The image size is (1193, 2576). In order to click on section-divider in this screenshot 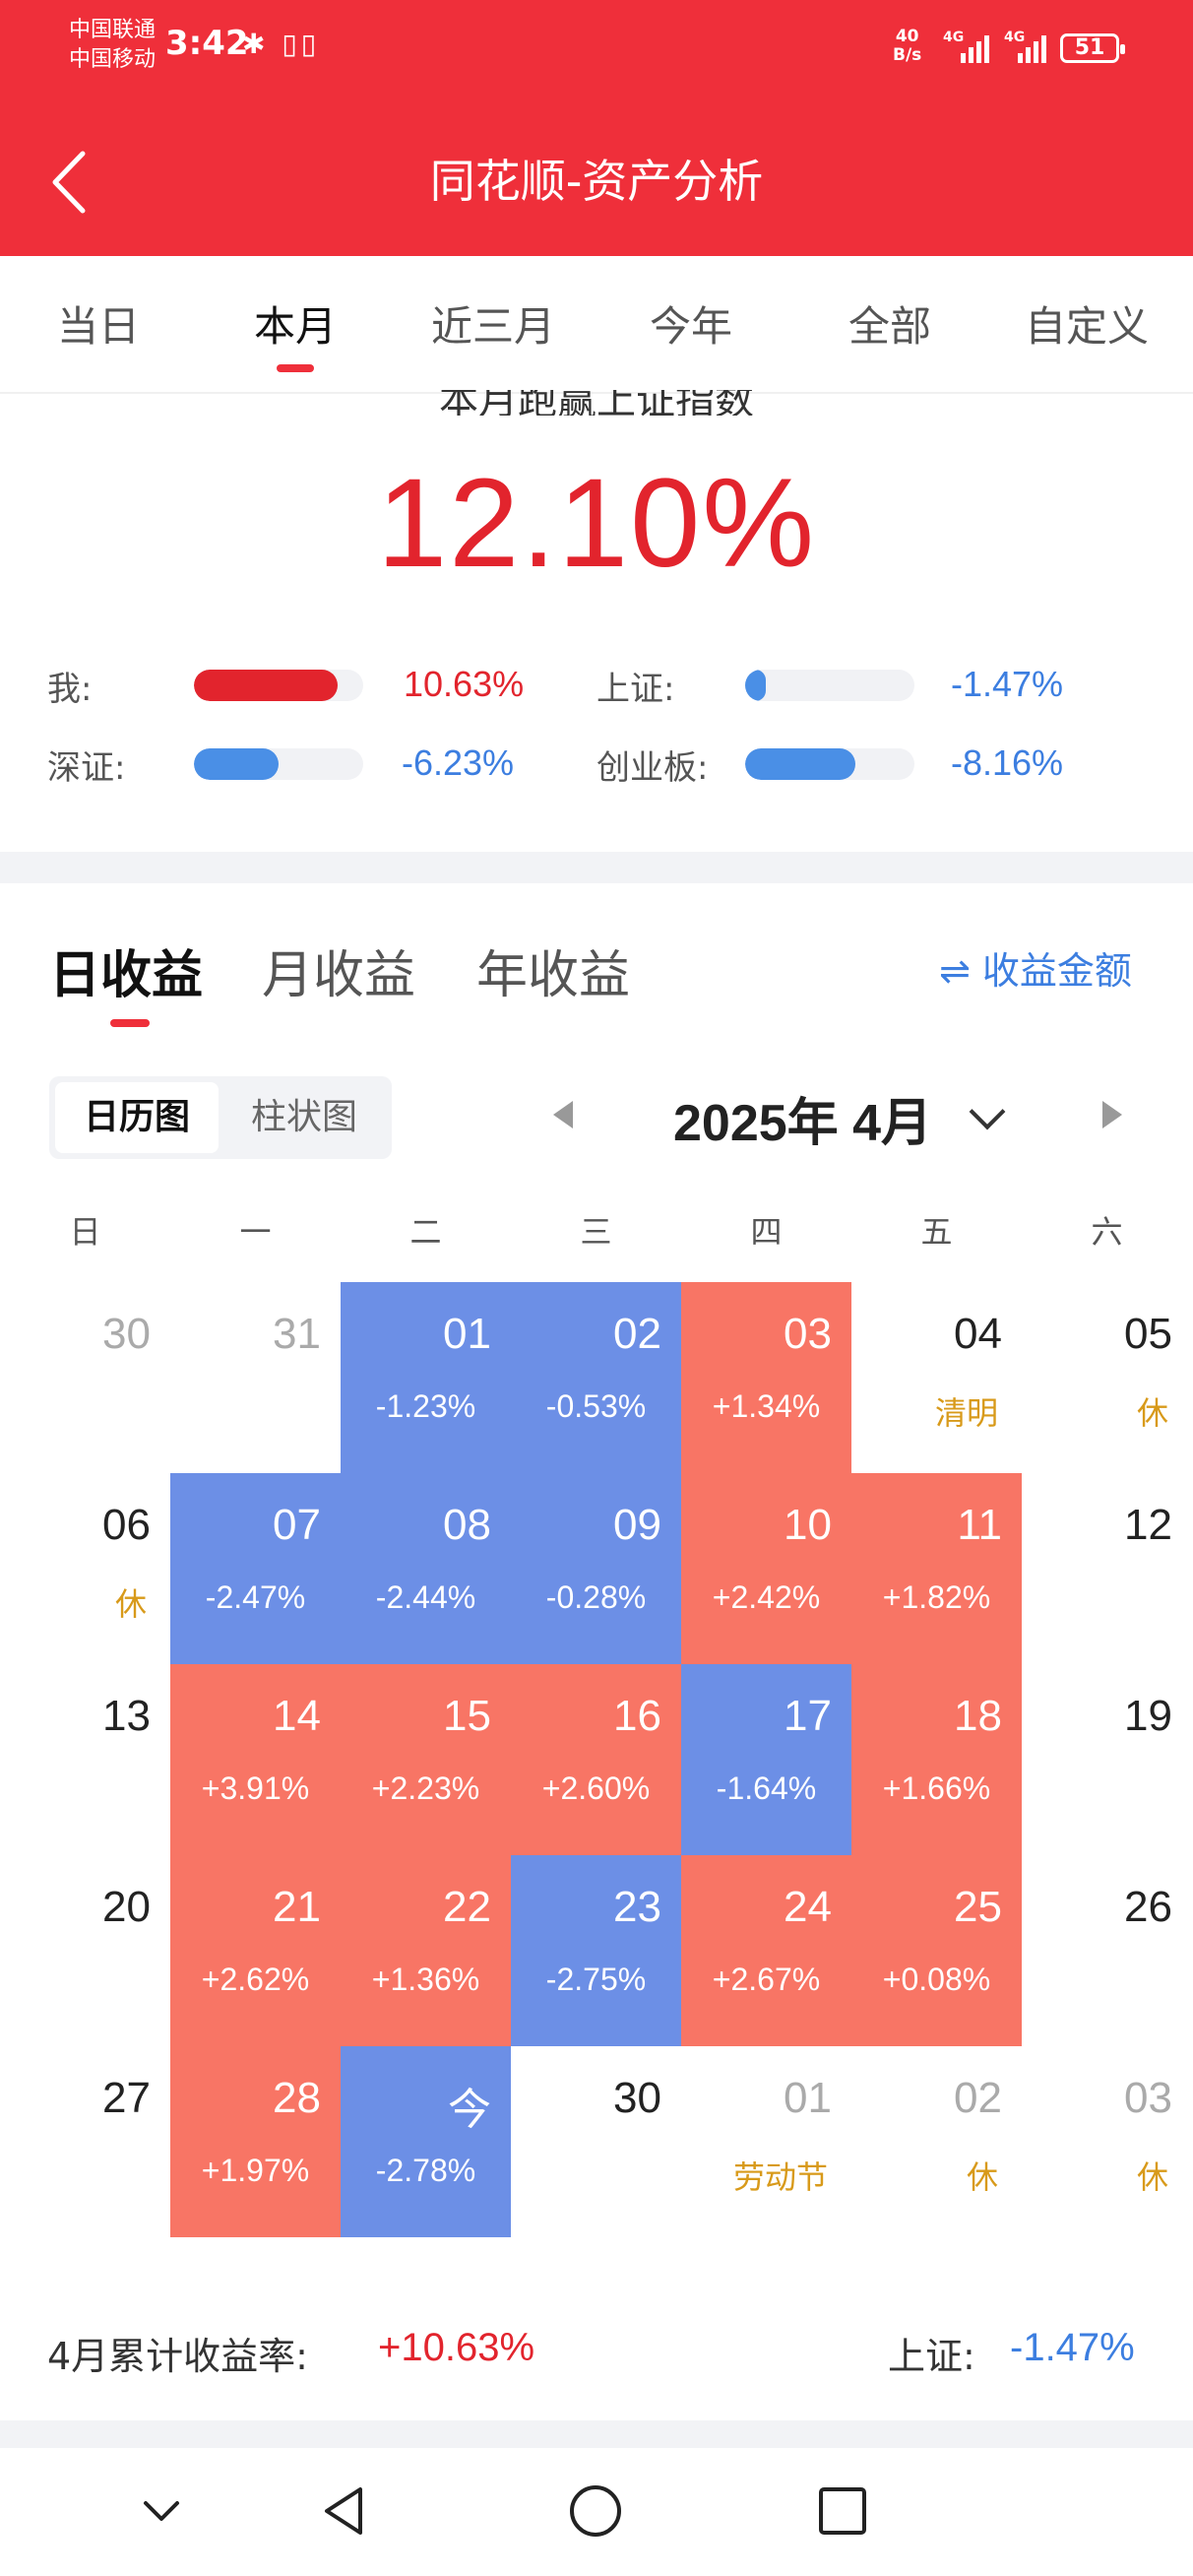, I will do `click(596, 867)`.